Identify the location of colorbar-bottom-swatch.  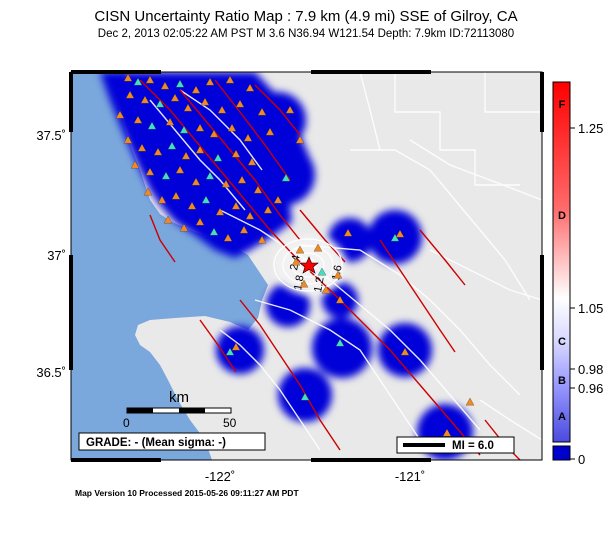
(561, 453).